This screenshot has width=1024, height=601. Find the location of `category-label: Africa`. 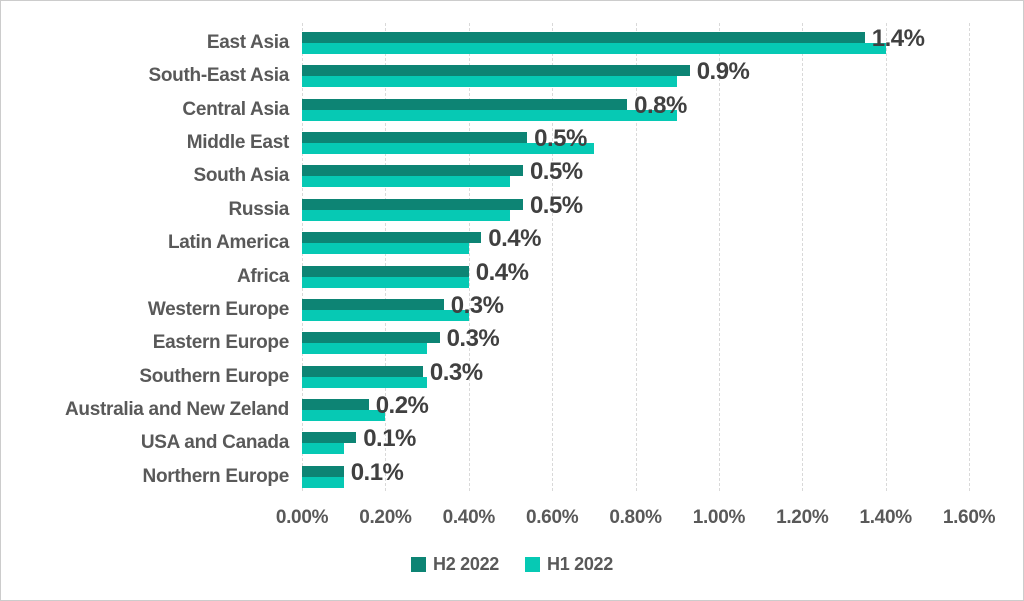

category-label: Africa is located at coordinates (262, 276).